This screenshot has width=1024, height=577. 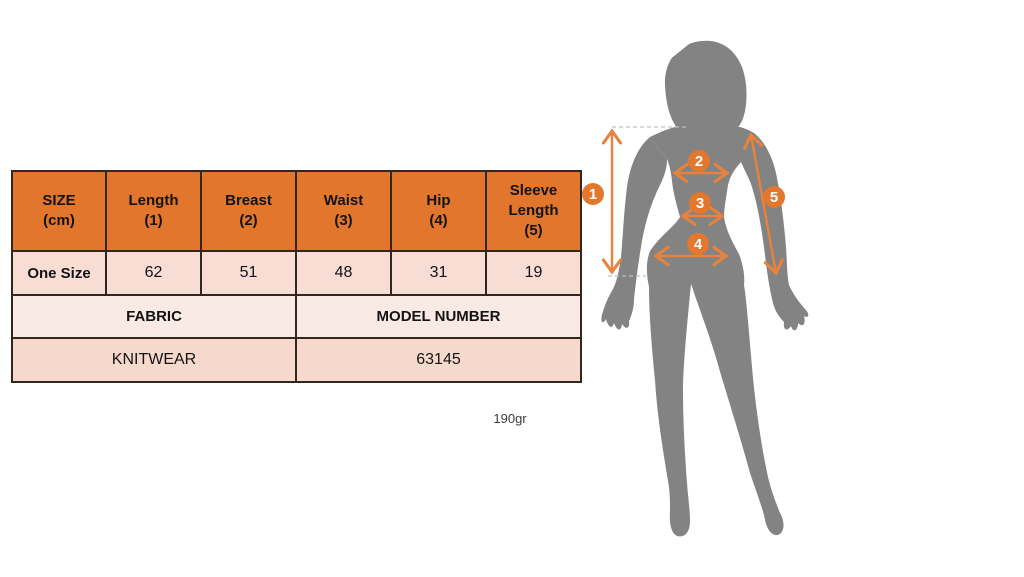 I want to click on header-breast: Breast (2), so click(x=248, y=211).